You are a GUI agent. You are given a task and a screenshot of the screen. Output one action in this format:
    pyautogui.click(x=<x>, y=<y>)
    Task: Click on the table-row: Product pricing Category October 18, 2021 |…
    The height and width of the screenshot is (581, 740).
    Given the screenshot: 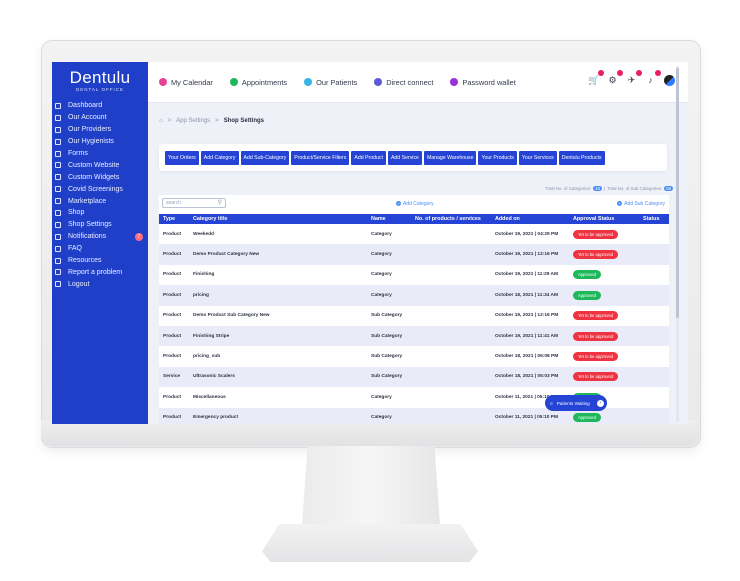 What is the action you would take?
    pyautogui.click(x=414, y=295)
    